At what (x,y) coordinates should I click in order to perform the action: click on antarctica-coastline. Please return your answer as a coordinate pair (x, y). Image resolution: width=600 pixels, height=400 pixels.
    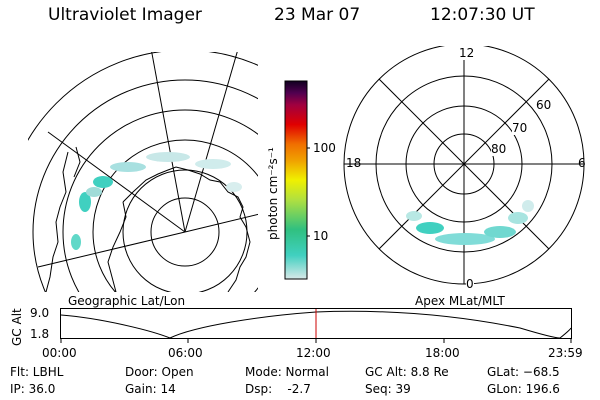
    Looking at the image, I should click on (186, 229).